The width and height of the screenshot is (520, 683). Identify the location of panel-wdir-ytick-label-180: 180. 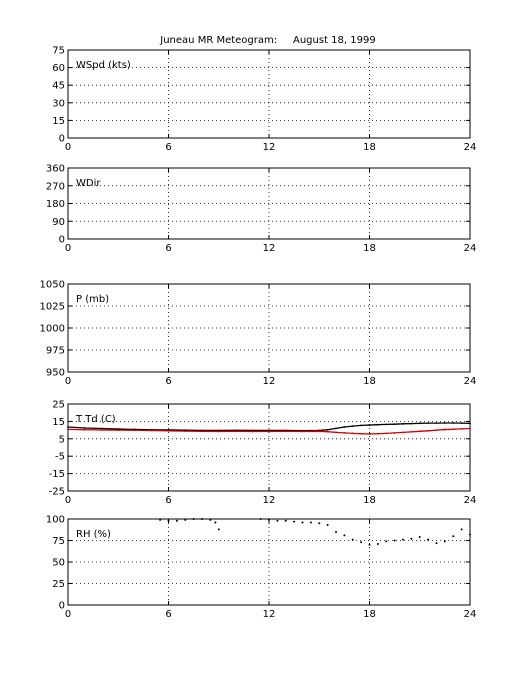
(55, 204).